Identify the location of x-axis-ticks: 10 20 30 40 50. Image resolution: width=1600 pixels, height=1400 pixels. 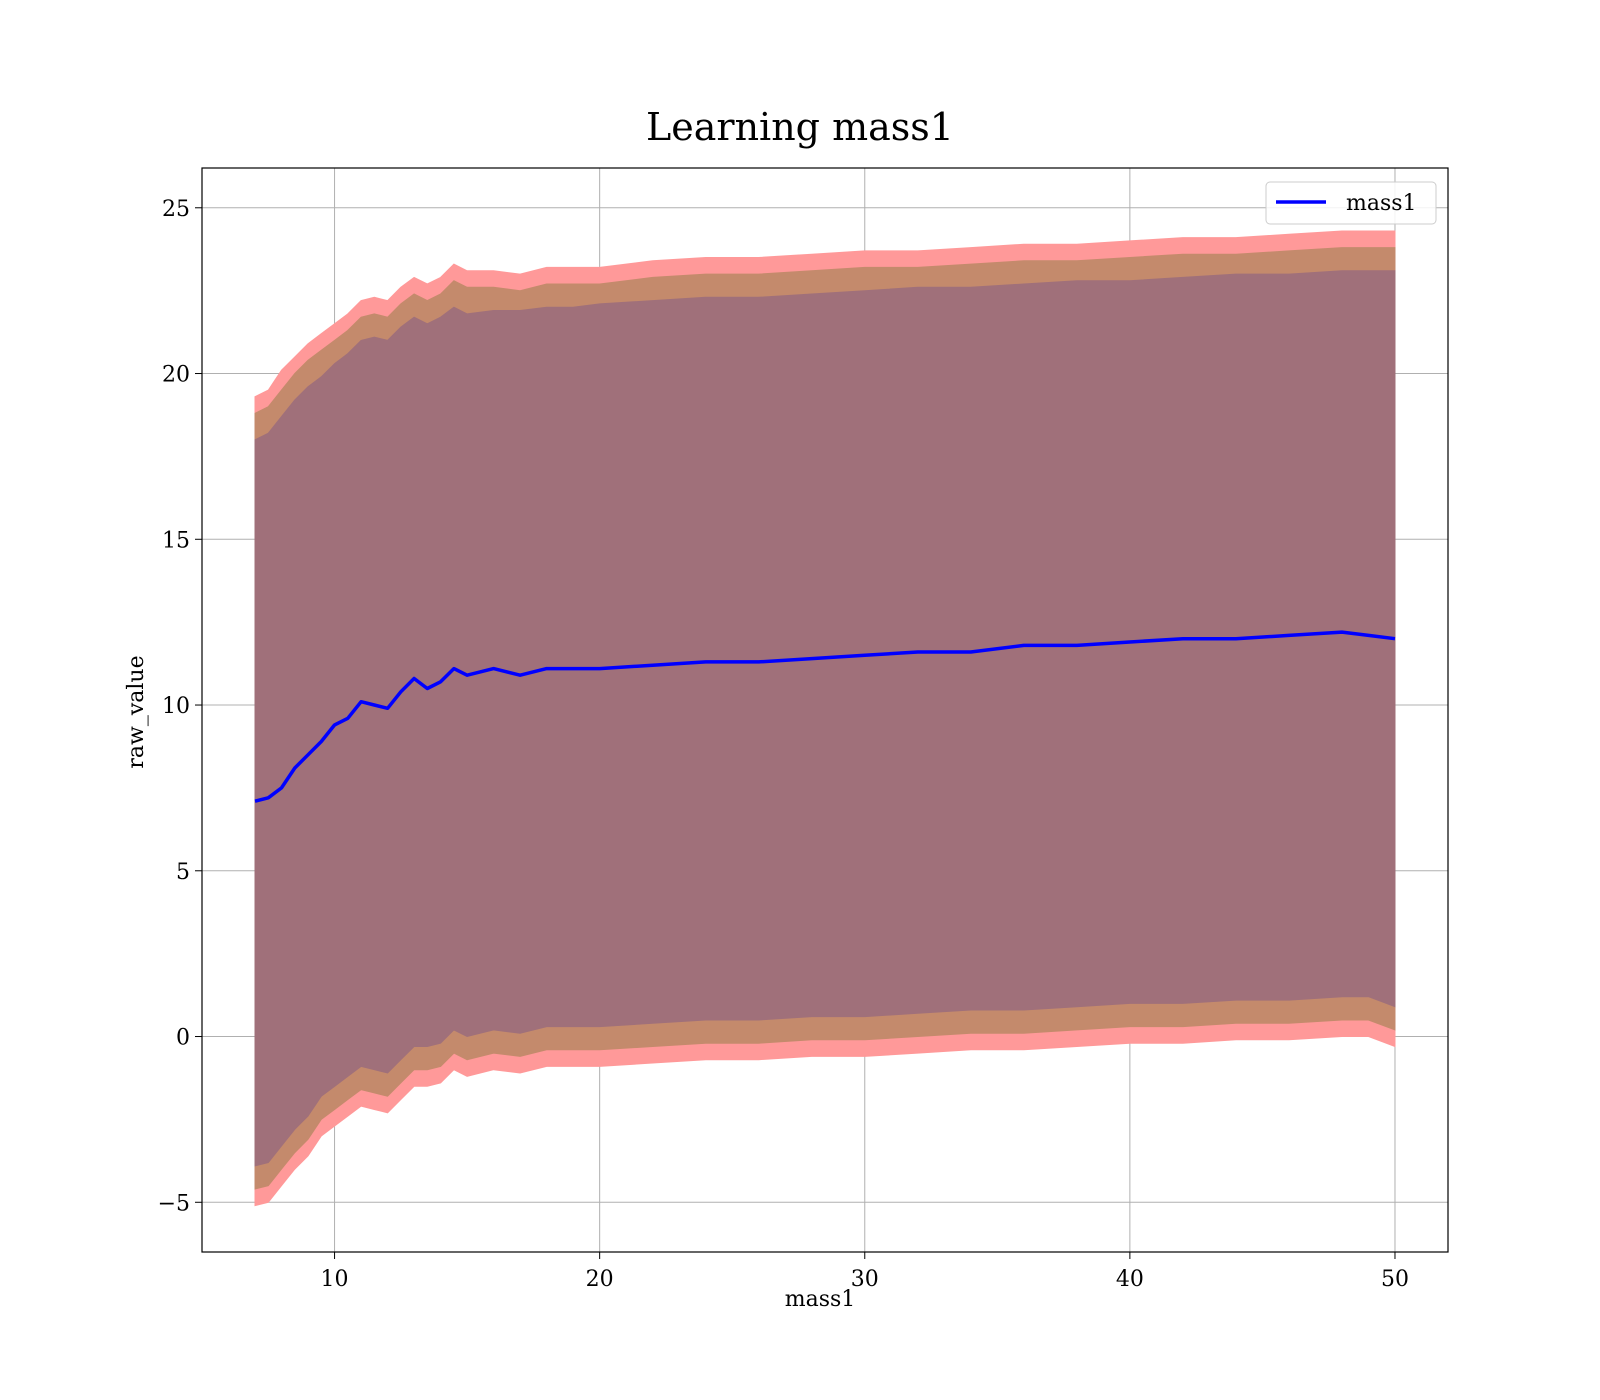
(865, 1272).